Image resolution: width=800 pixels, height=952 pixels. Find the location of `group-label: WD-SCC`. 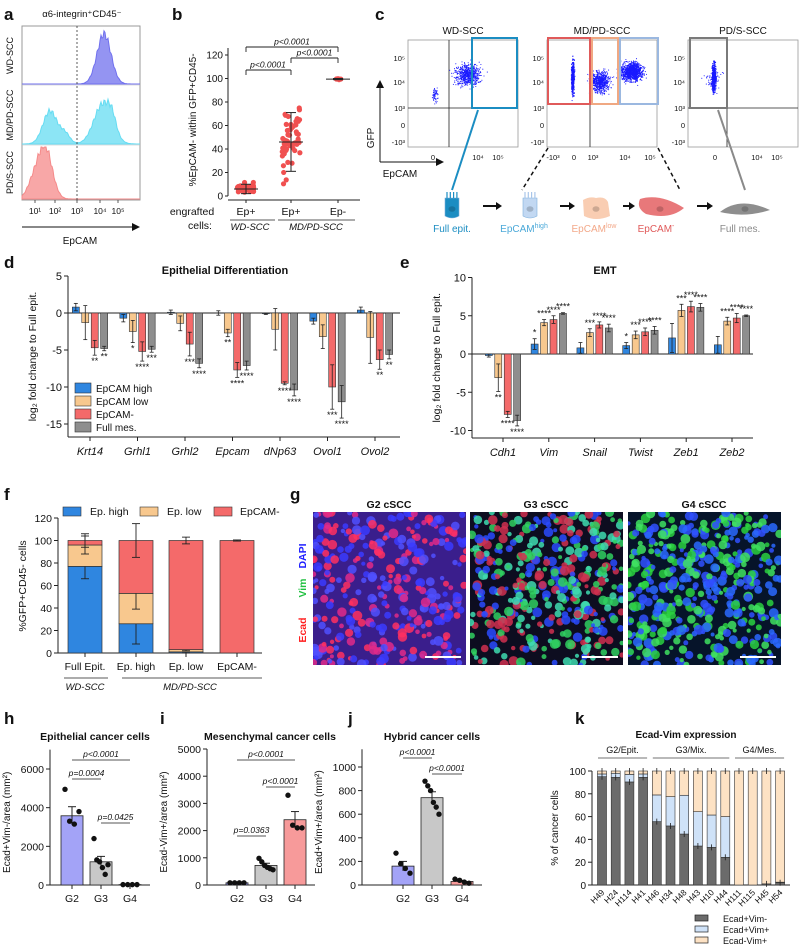

group-label: WD-SCC is located at coordinates (249, 227).